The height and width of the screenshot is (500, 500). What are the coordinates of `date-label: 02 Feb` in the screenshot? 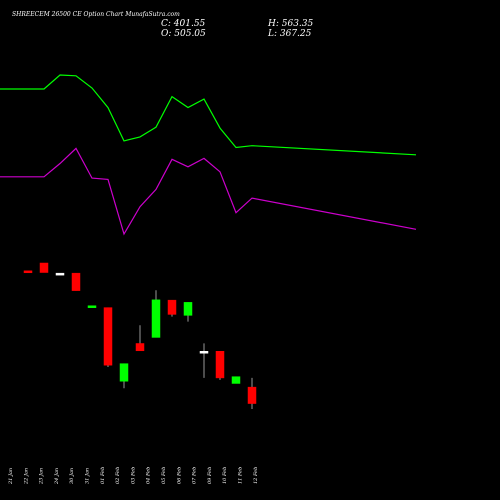 It's located at (118, 475).